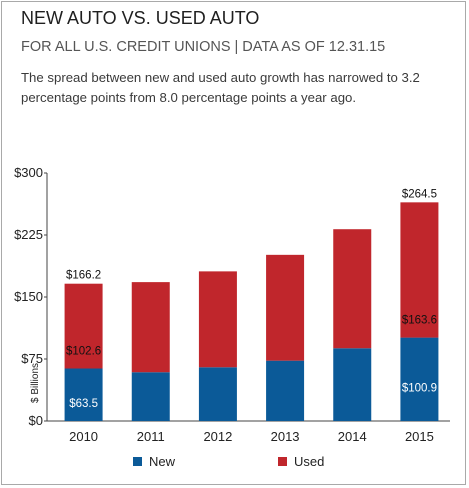 This screenshot has height=488, width=469. I want to click on bar-used-2015, so click(419, 270).